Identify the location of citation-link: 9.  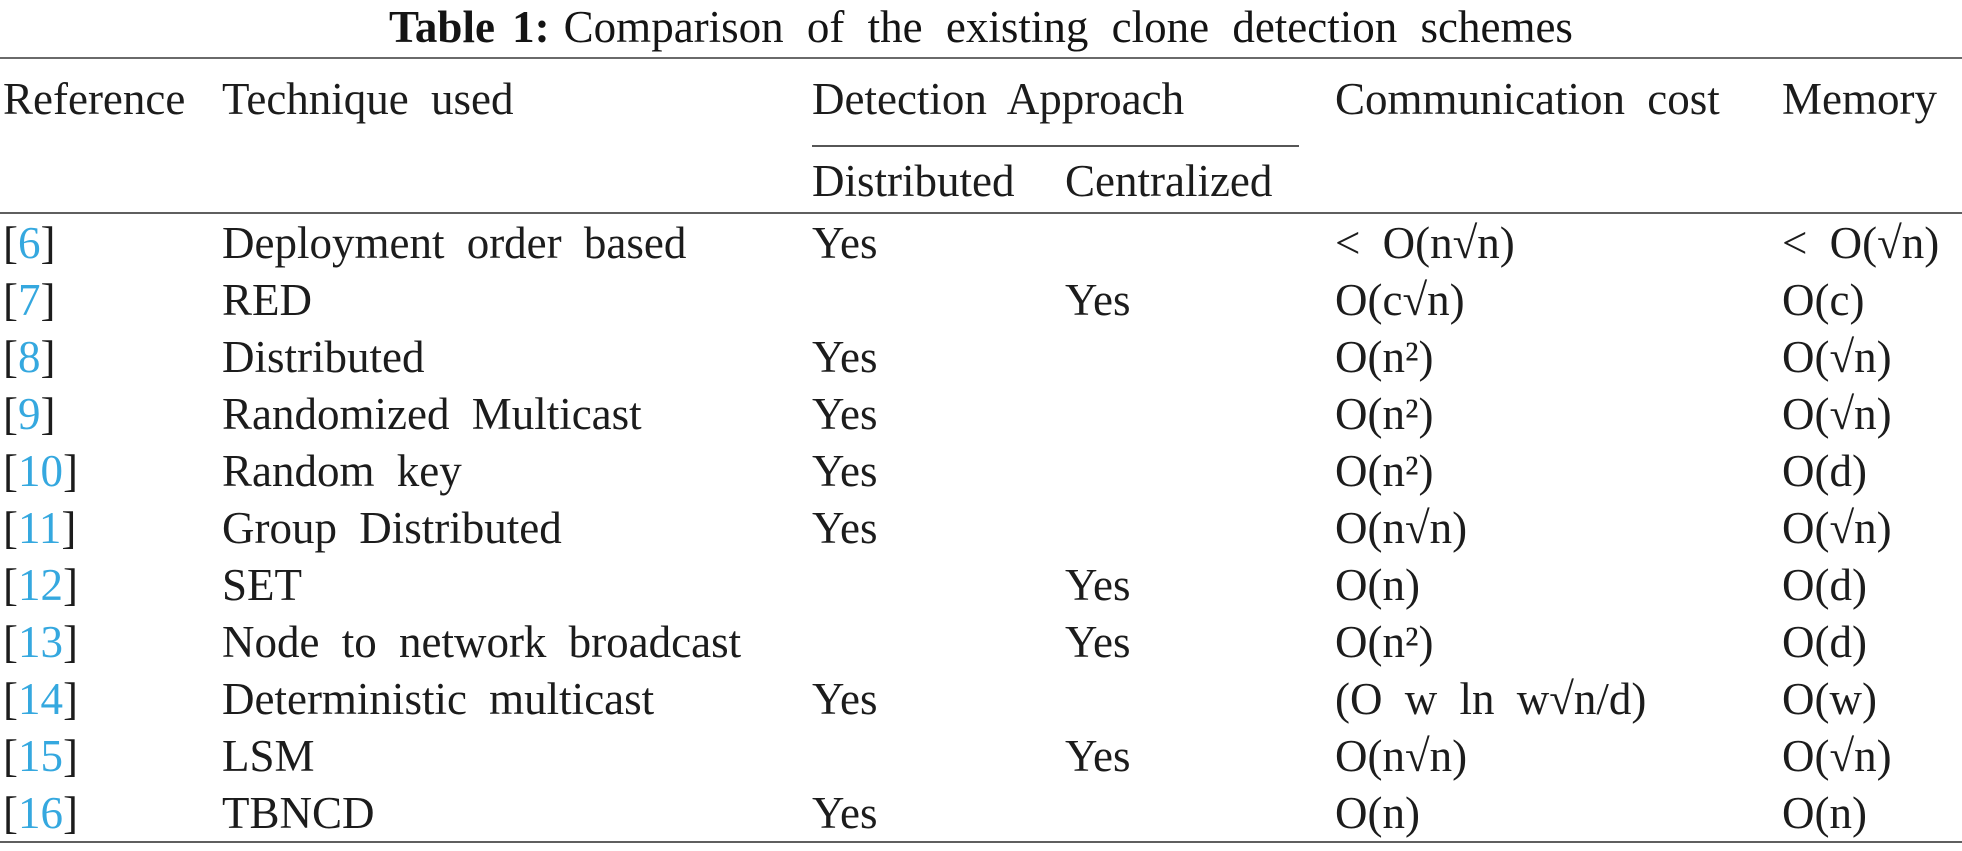
(29, 413).